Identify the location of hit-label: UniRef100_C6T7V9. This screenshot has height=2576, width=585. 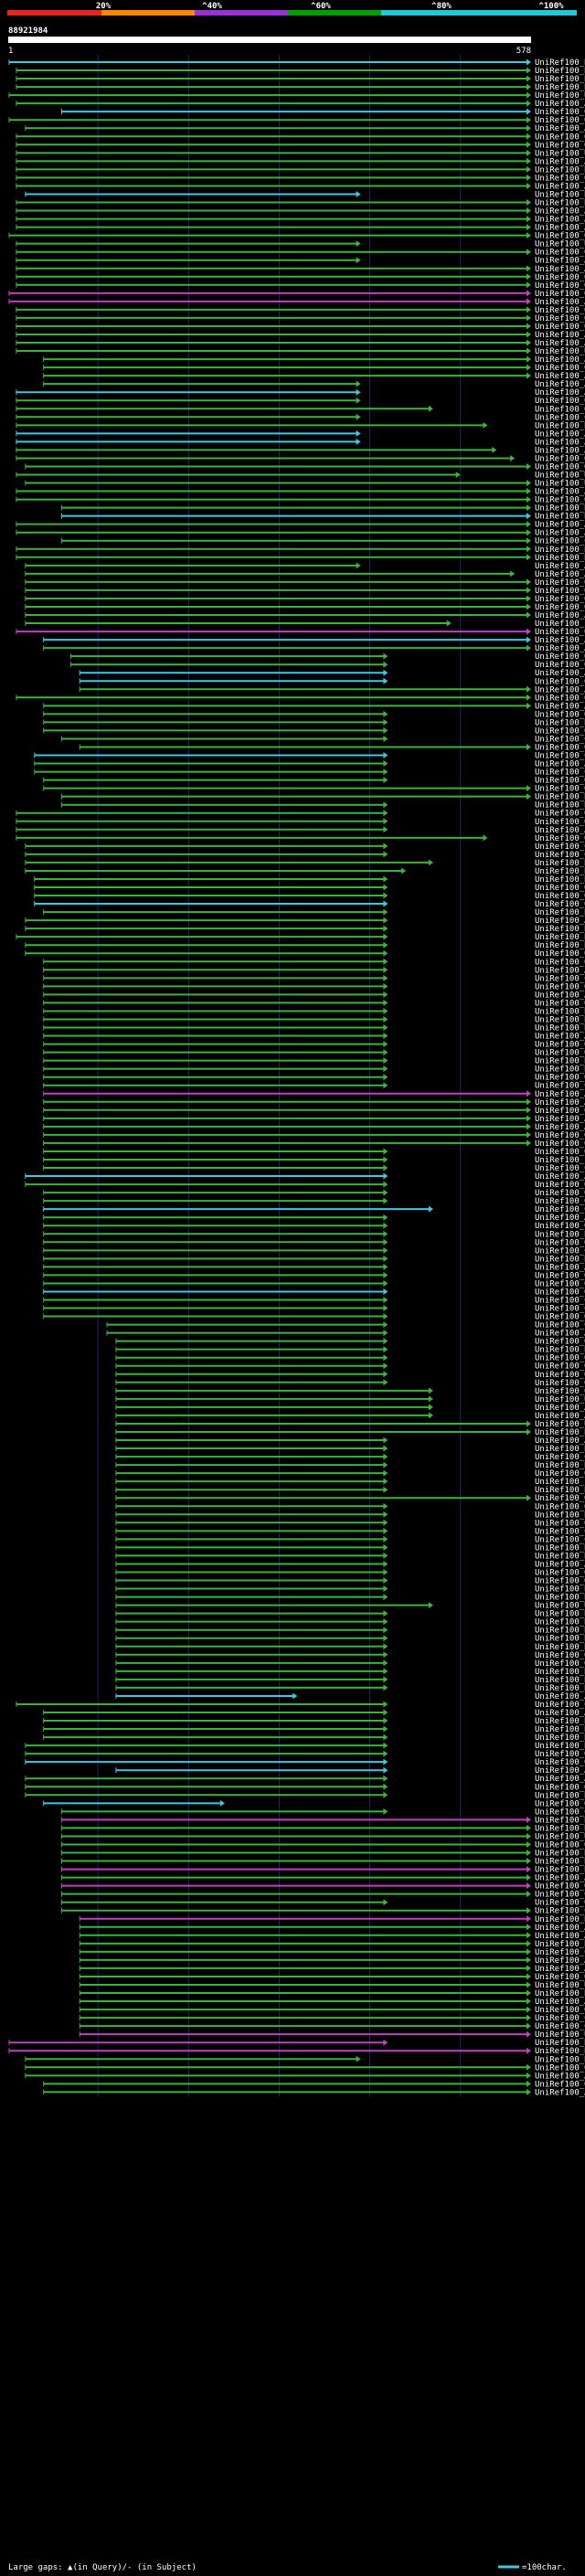
(560, 1301).